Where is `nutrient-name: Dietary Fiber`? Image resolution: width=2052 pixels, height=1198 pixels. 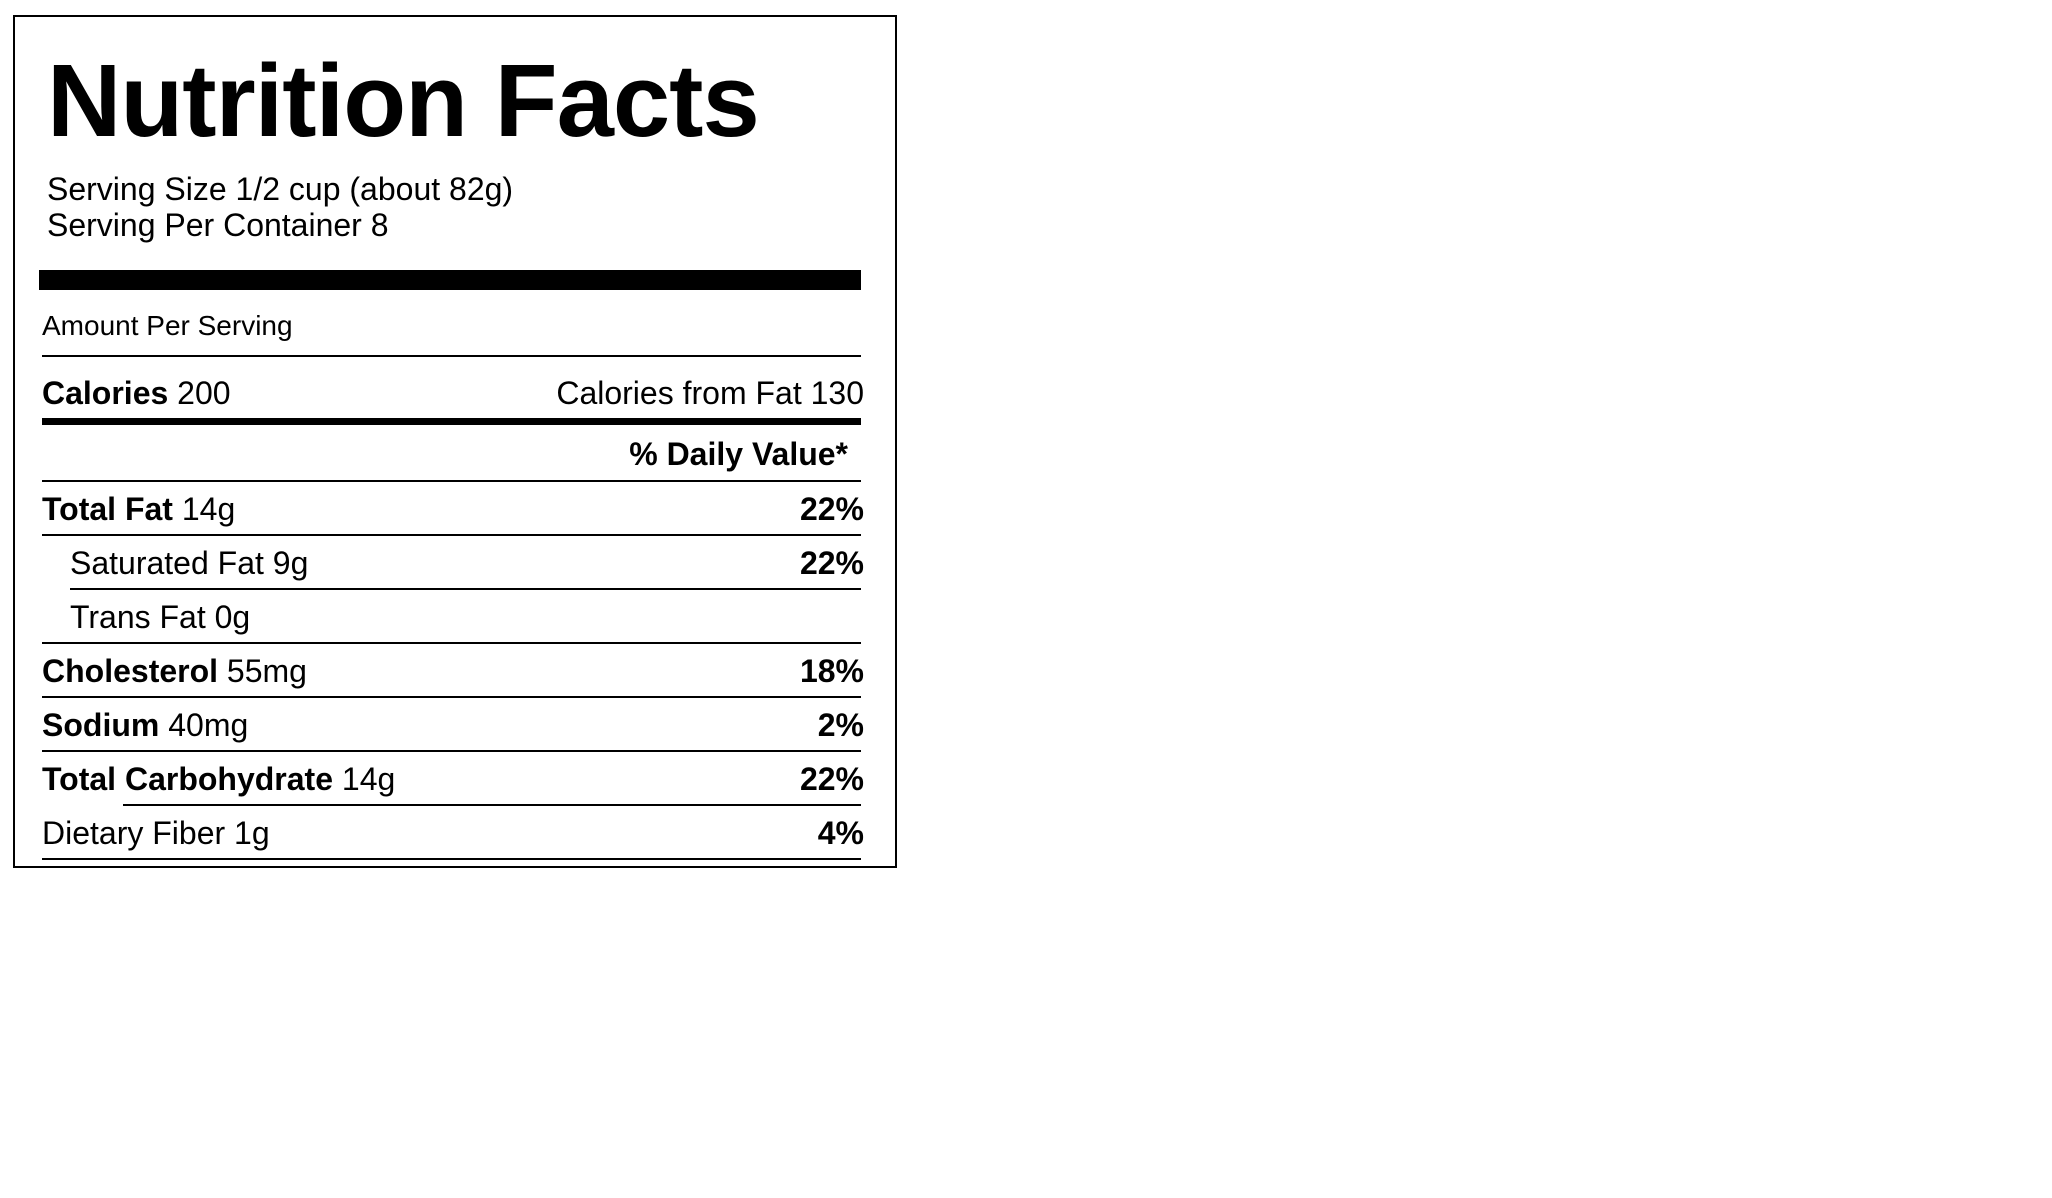
nutrient-name: Dietary Fiber is located at coordinates (134, 833).